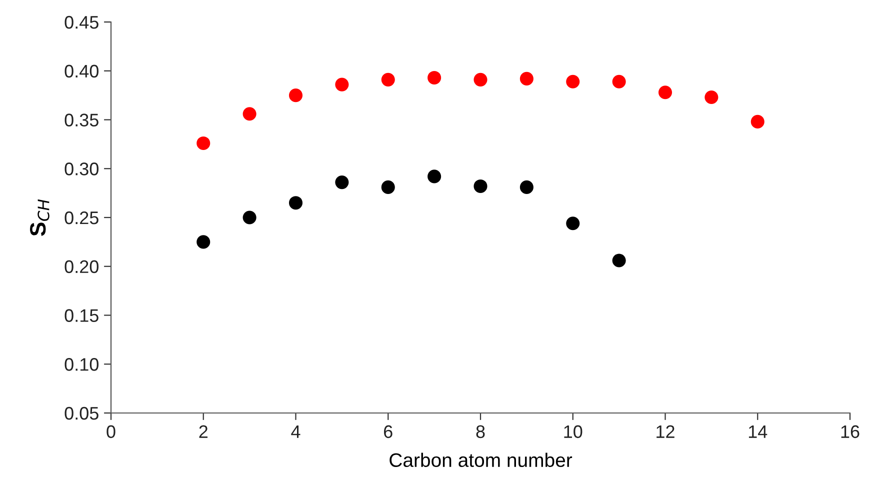  What do you see at coordinates (295, 431) in the screenshot?
I see `x-tick-label: 4` at bounding box center [295, 431].